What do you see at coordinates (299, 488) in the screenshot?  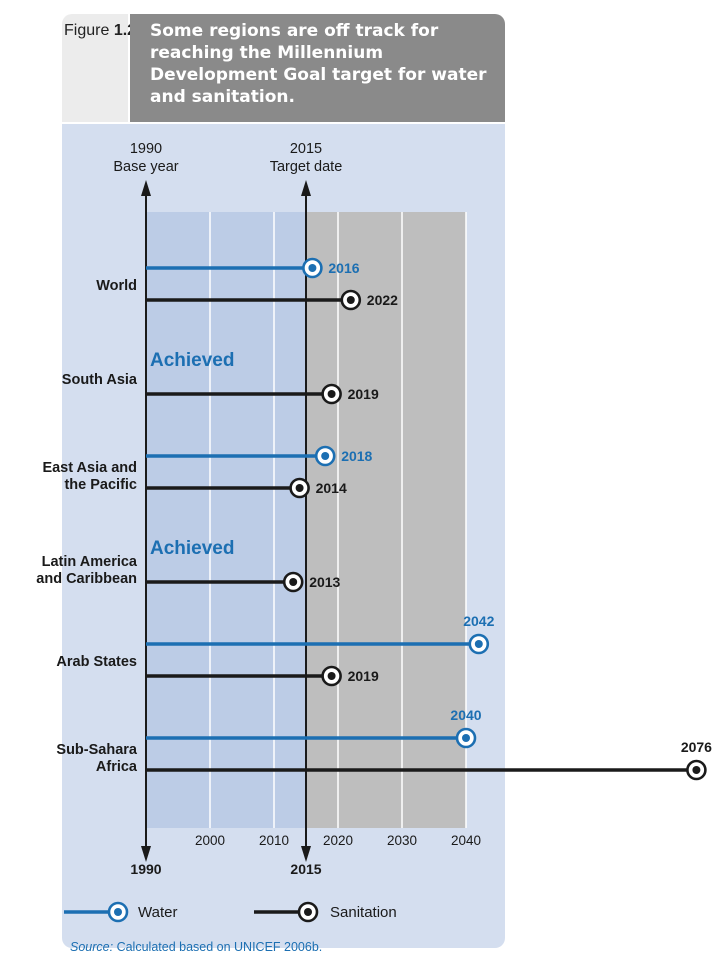 I see `row-3-sanitation-marker-dot` at bounding box center [299, 488].